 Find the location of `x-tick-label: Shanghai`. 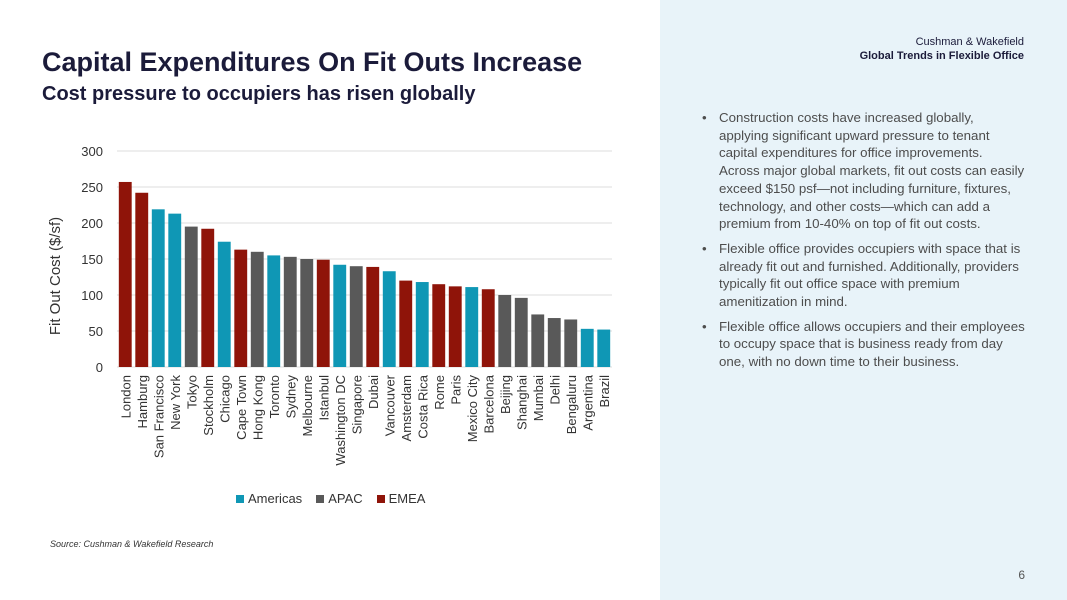

x-tick-label: Shanghai is located at coordinates (521, 402).